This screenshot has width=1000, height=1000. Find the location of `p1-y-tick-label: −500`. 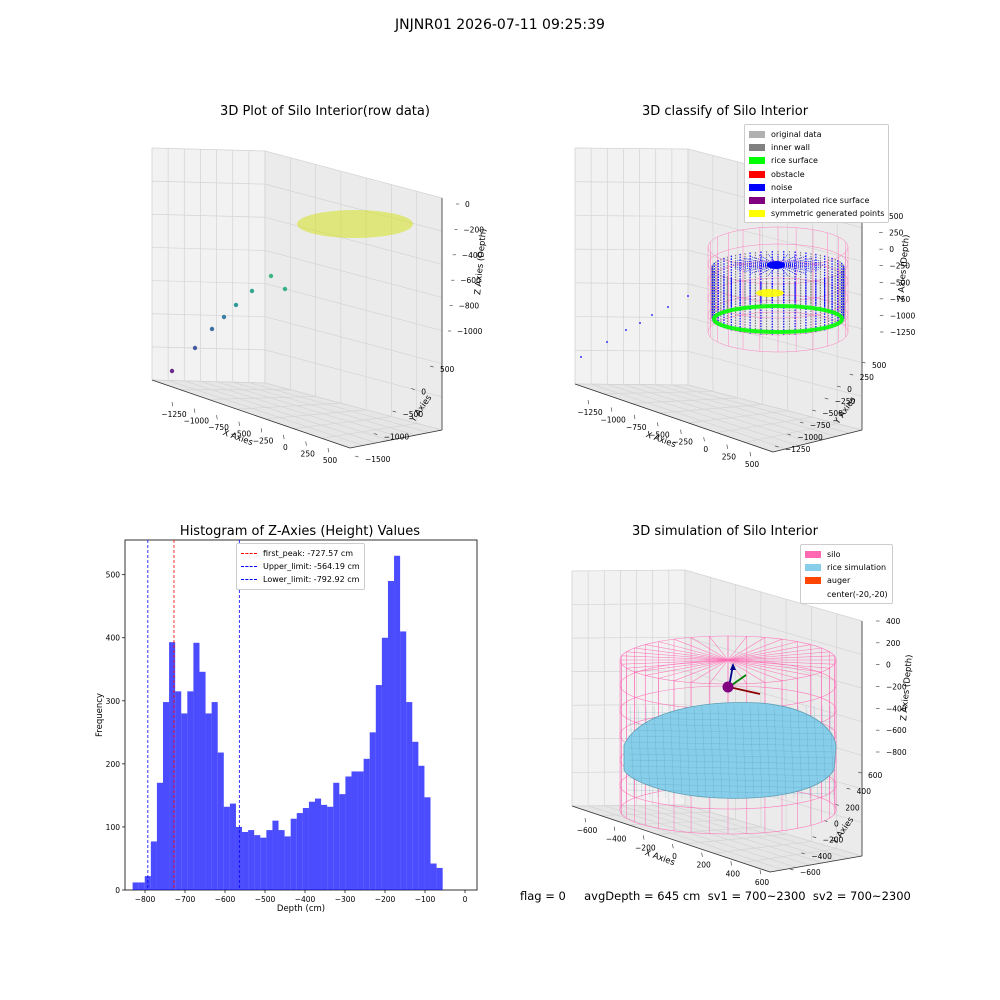

p1-y-tick-label: −500 is located at coordinates (413, 414).